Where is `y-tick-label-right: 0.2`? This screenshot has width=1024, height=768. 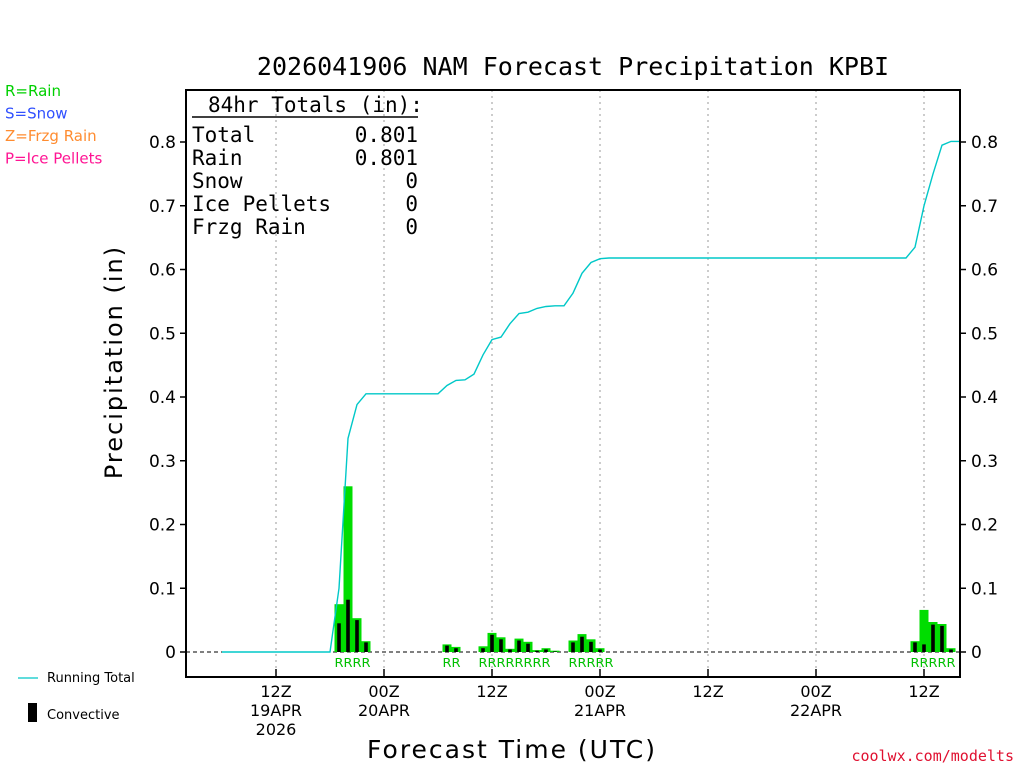
y-tick-label-right: 0.2 is located at coordinates (984, 526).